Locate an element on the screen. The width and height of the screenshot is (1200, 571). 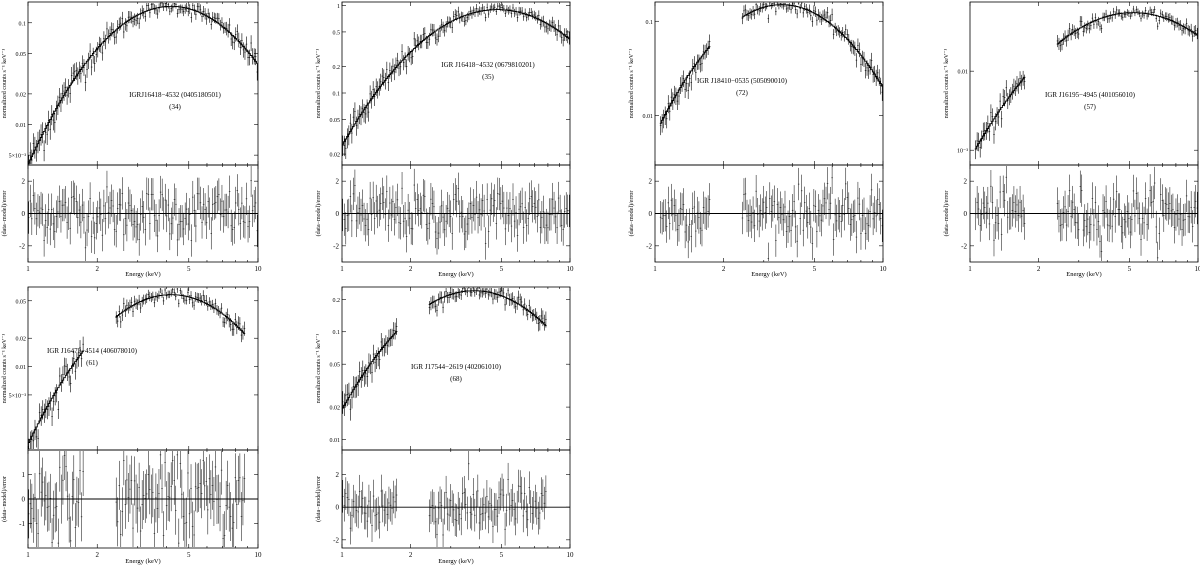
spectrum-frame is located at coordinates (143, 368).